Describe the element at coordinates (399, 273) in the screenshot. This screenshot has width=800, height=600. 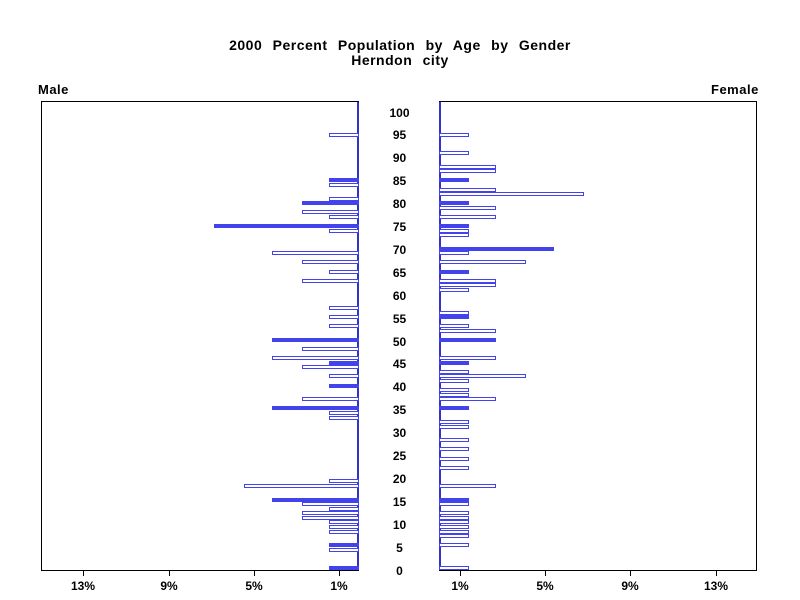
I see `age-tick-label-65: 65` at that location.